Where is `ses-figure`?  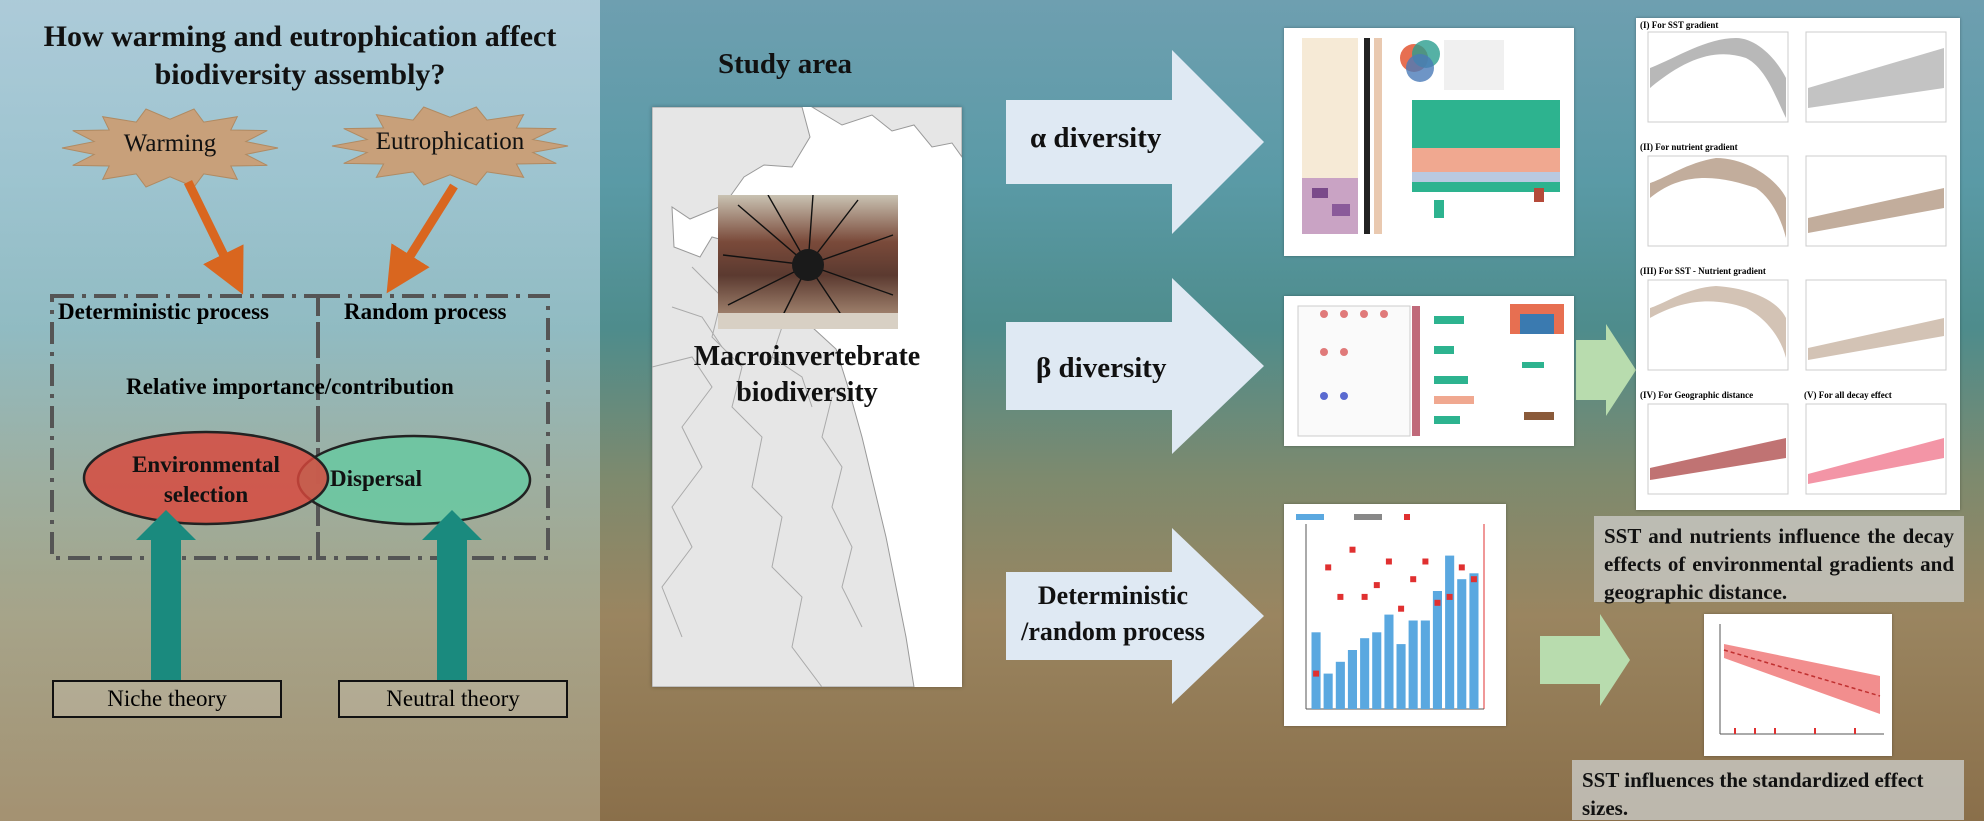 ses-figure is located at coordinates (1798, 685).